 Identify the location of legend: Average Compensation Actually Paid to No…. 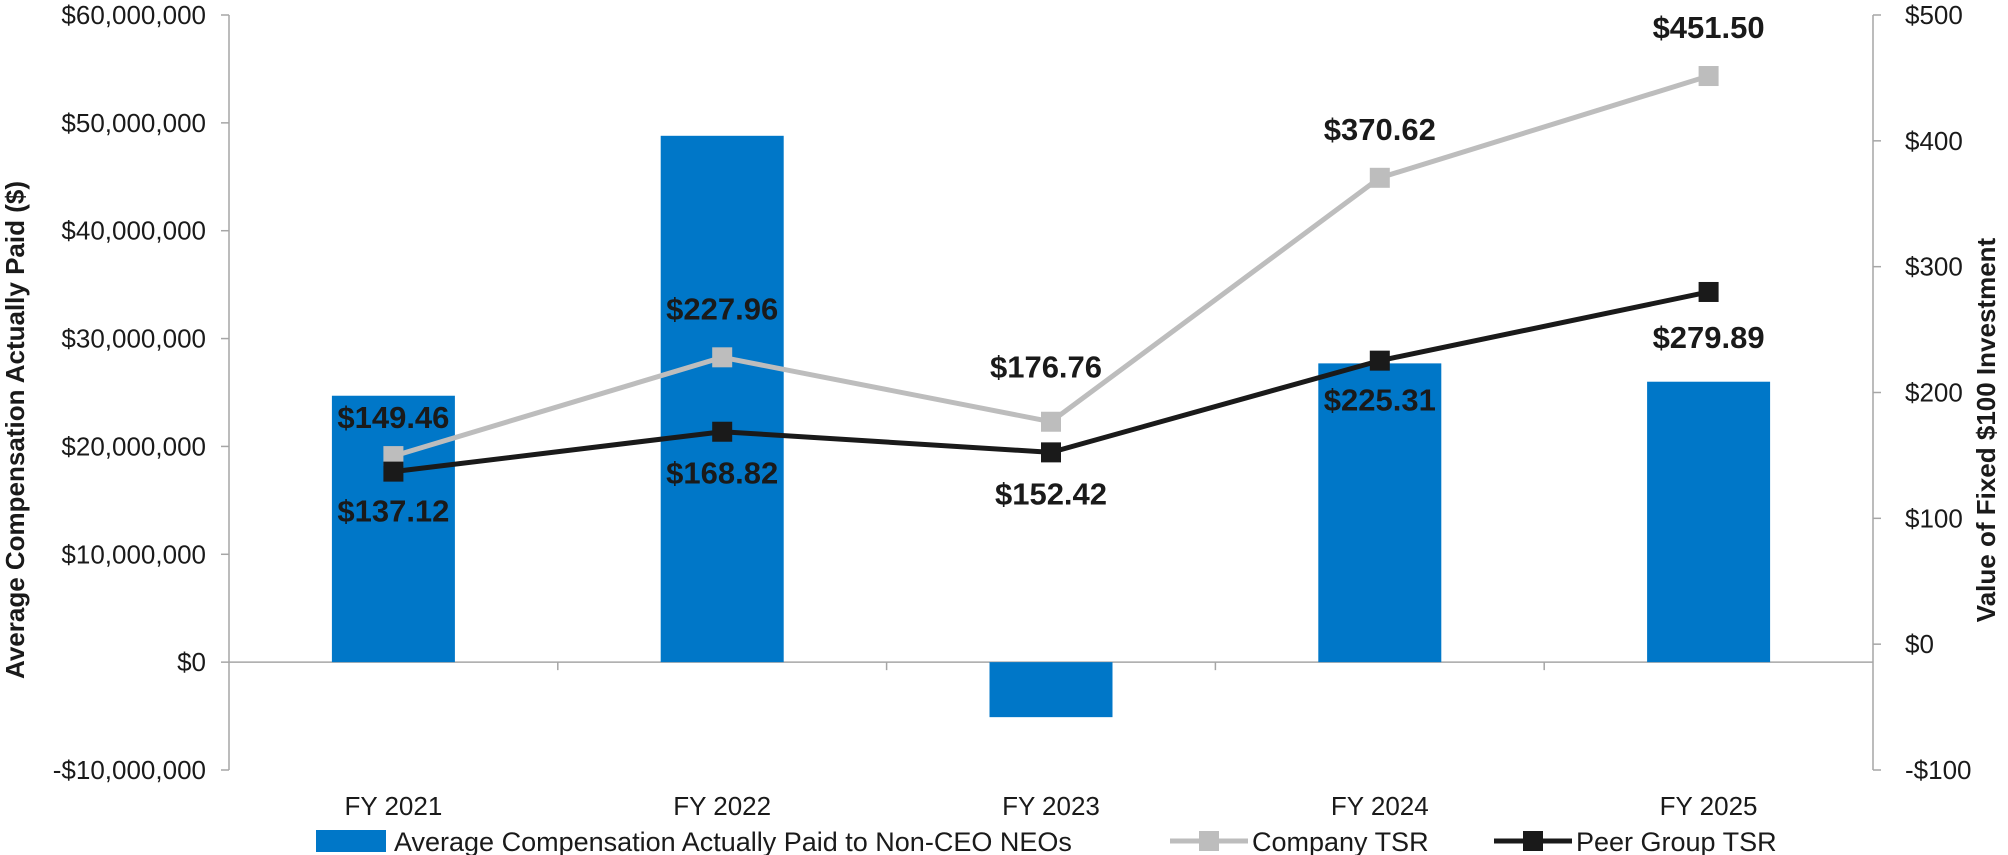
(1046, 841).